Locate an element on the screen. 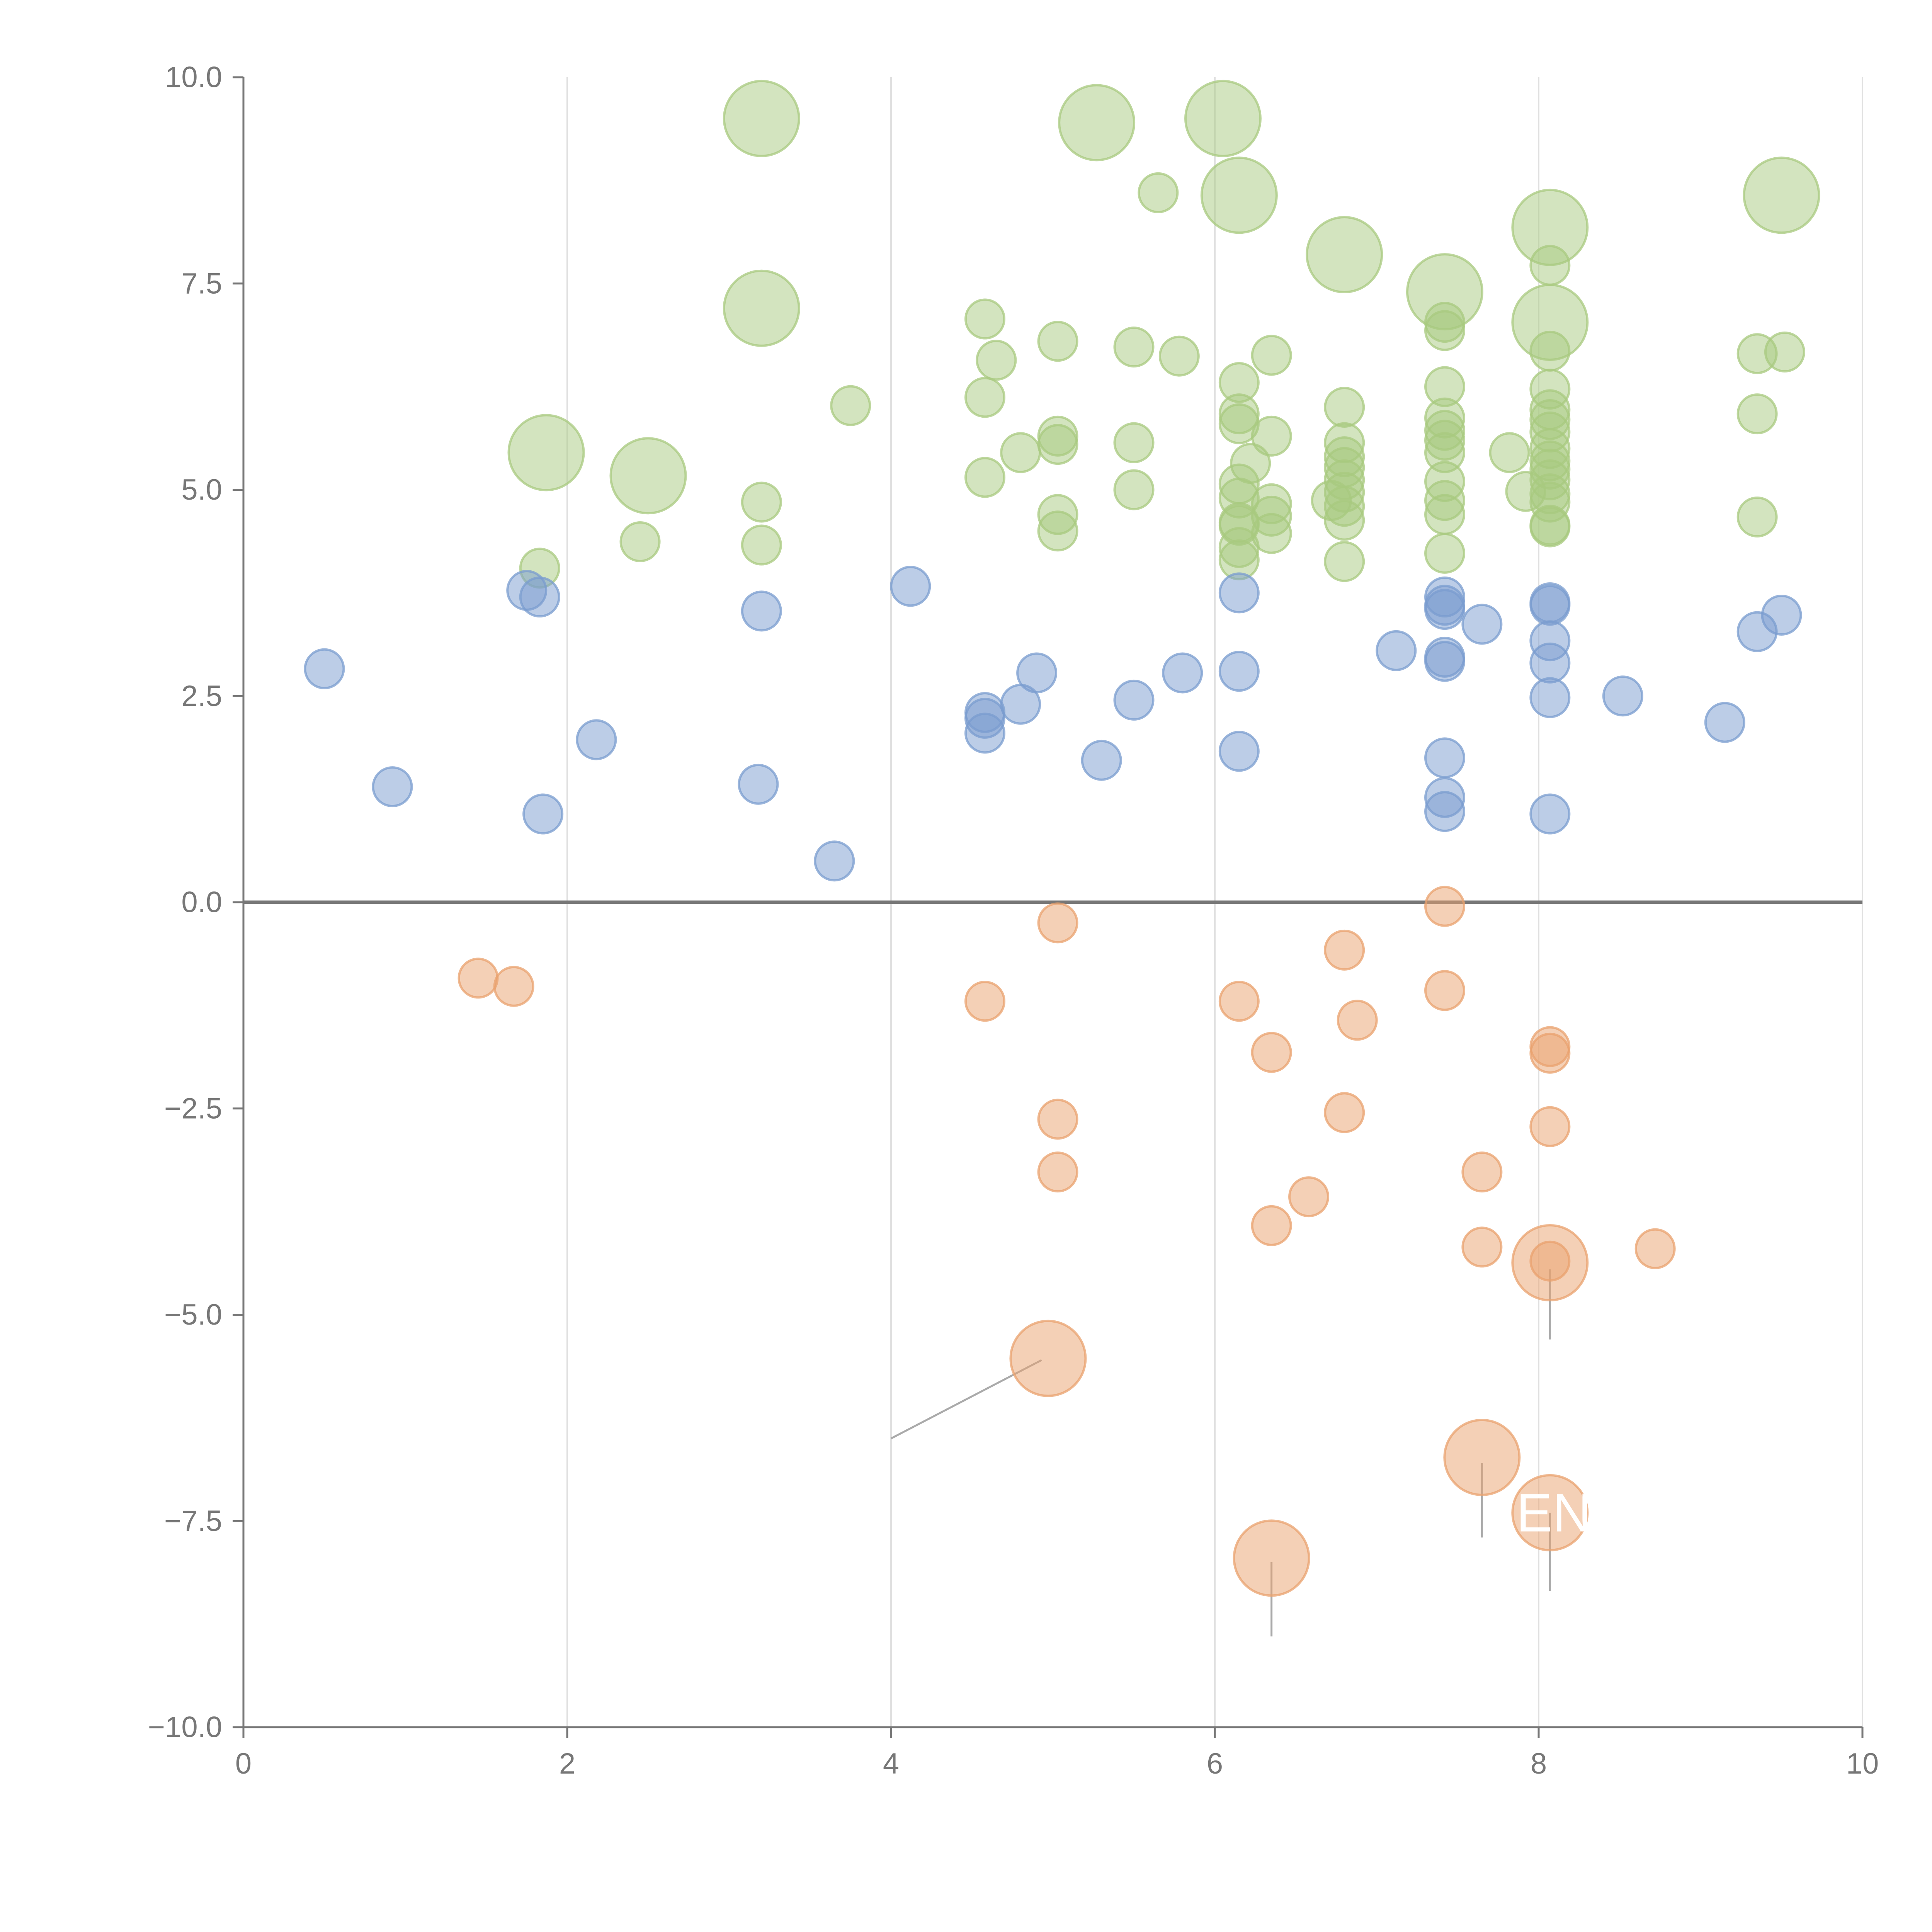  x-tick-label: 2 is located at coordinates (567, 1764).